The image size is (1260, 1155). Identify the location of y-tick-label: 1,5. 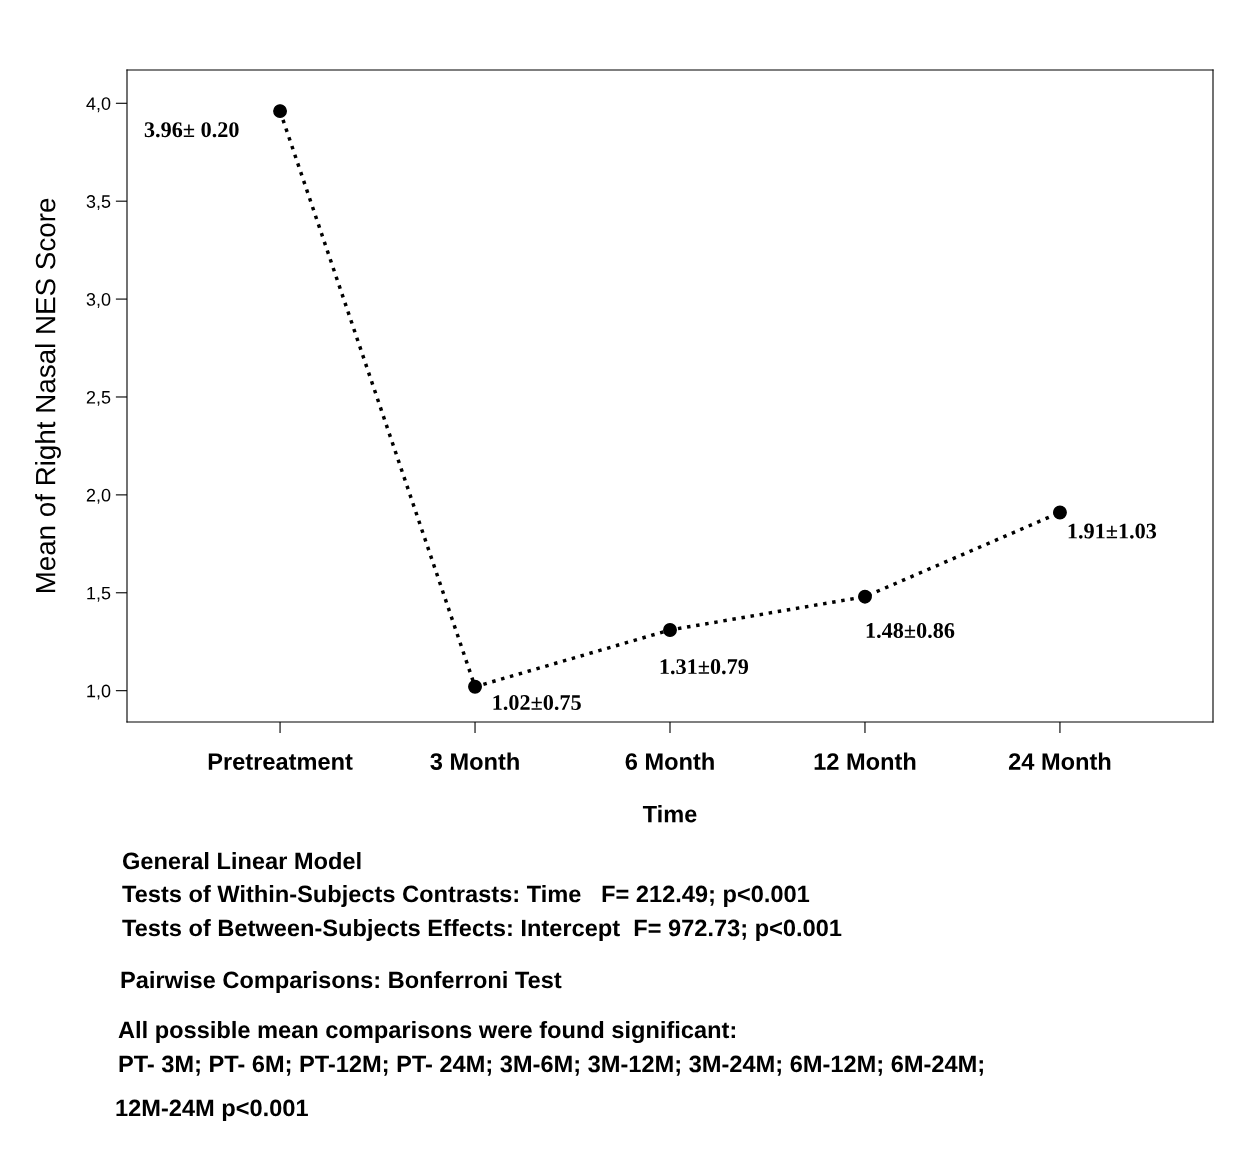
(99, 594).